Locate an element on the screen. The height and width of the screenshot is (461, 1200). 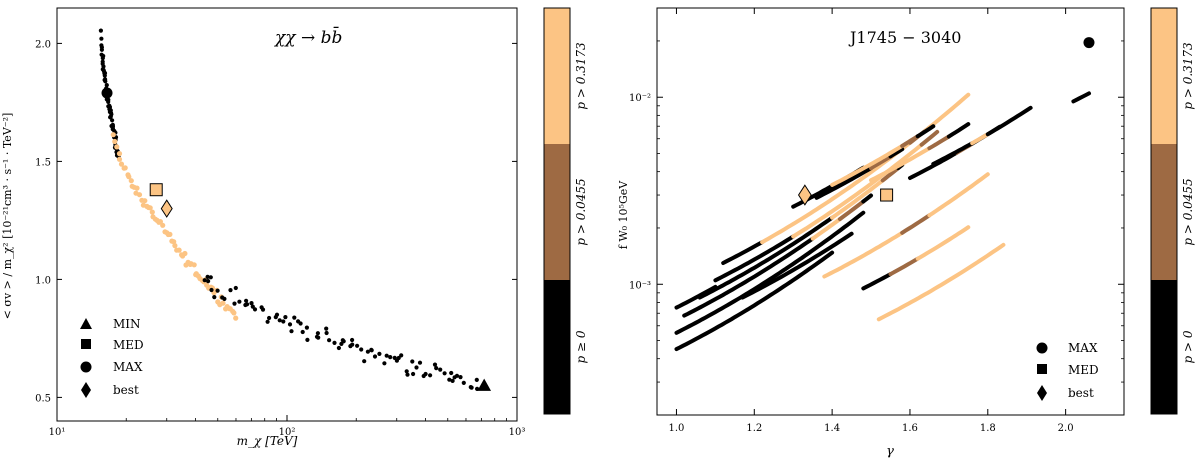
right-chart-title: J1745 − 3040 is located at coordinates (904, 37).